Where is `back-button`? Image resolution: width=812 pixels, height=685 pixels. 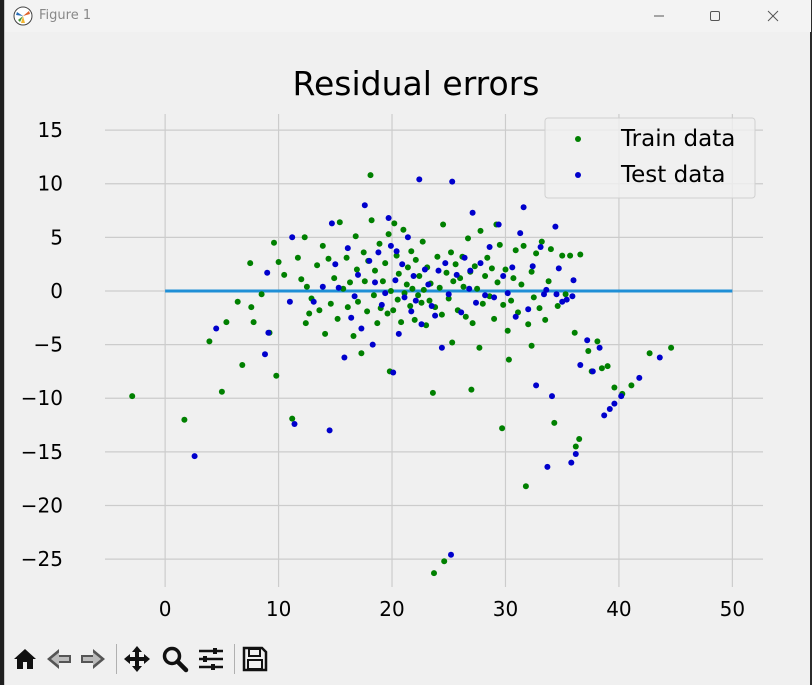
back-button is located at coordinates (59, 659).